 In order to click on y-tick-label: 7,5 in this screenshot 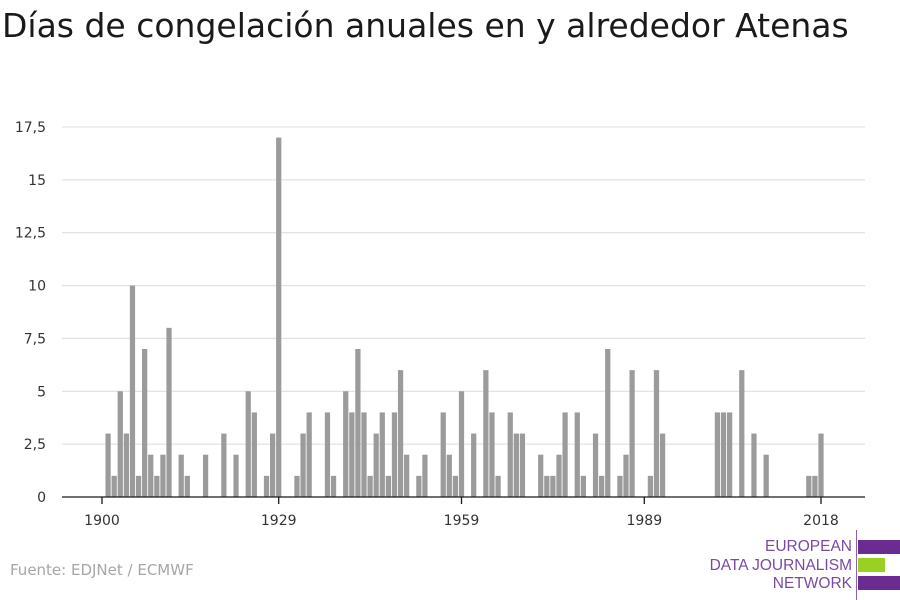, I will do `click(35, 339)`.